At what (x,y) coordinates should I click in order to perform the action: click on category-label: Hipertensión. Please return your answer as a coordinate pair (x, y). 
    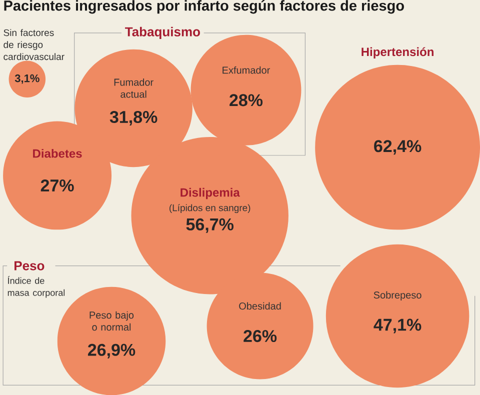
    Looking at the image, I should click on (398, 52).